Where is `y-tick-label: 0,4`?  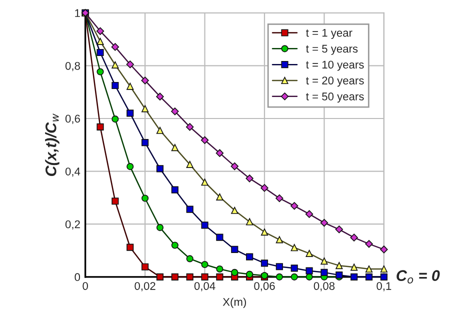 y-tick-label: 0,4 is located at coordinates (72, 172).